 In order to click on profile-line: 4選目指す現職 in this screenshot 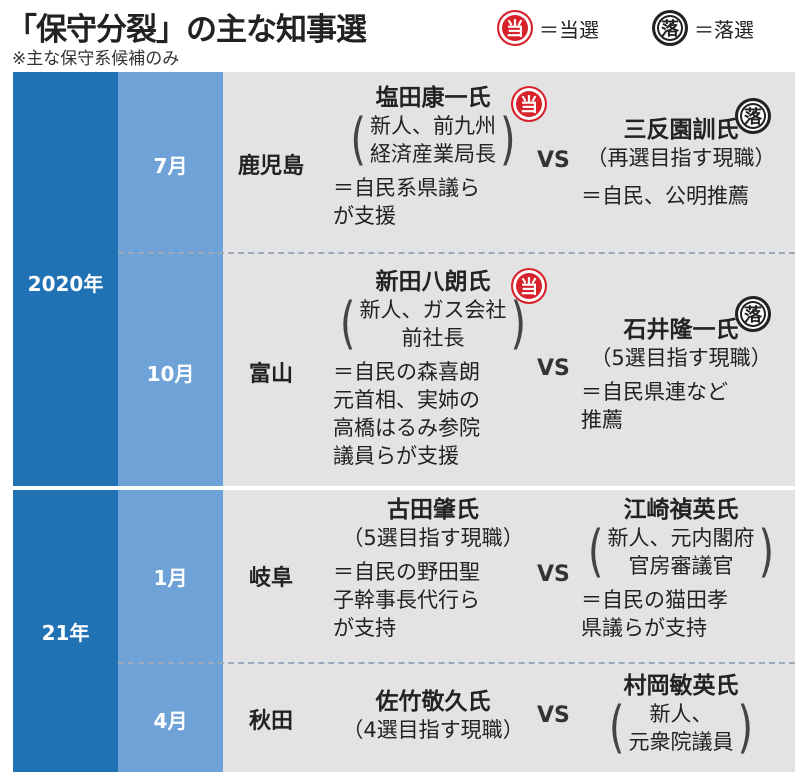, I will do `click(433, 730)`.